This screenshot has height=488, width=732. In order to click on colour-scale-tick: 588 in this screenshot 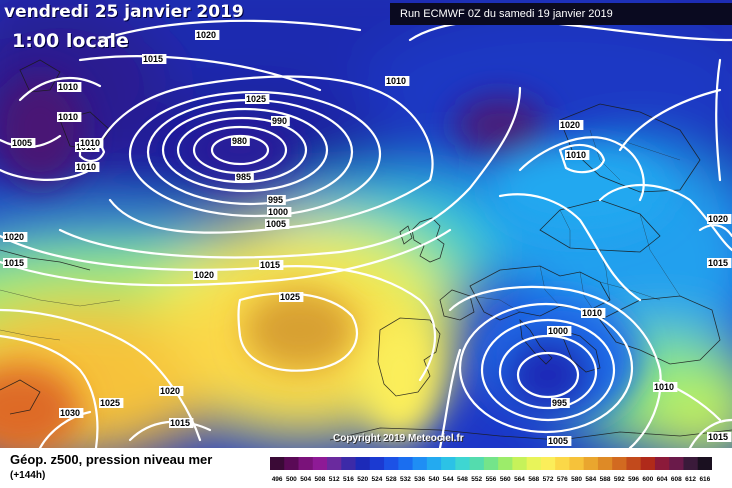, I will do `click(605, 479)`.